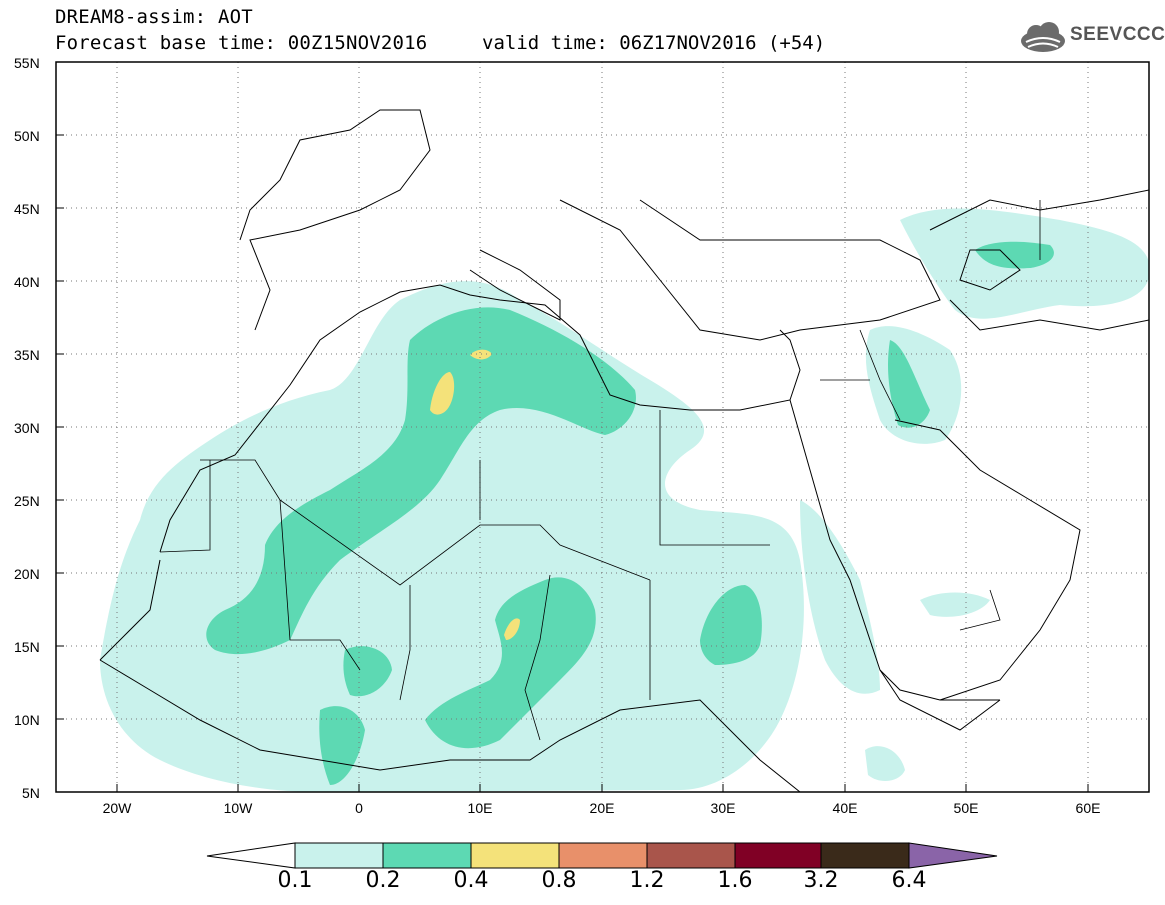  I want to click on colorbar-label: 0.8, so click(559, 880).